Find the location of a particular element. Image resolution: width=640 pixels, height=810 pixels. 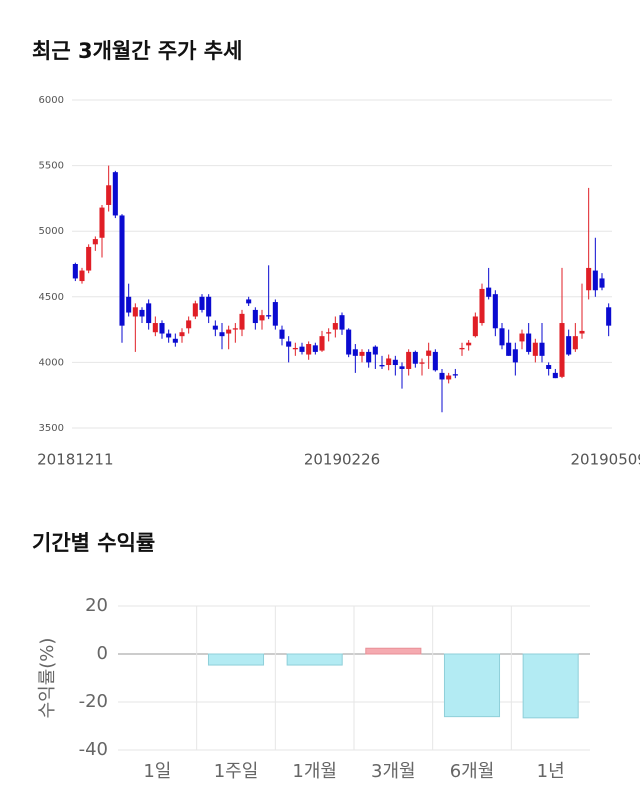

y-tick-label: 4500 is located at coordinates (51, 297).